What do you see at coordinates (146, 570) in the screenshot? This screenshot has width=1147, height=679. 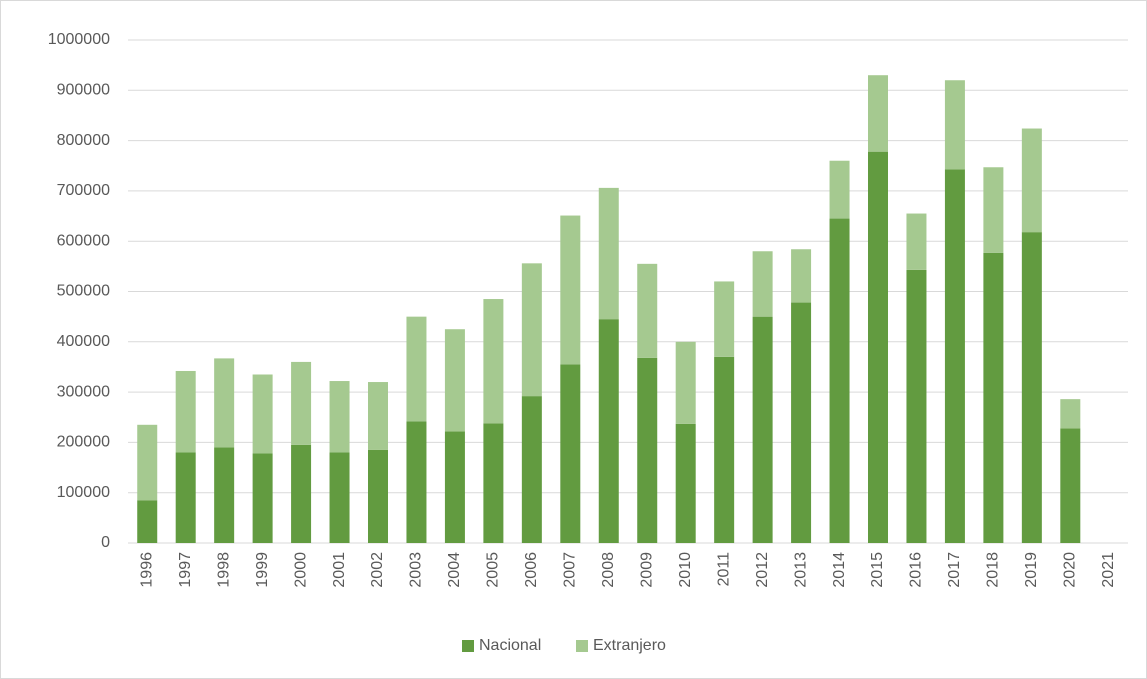 I see `x-tick-label: 1996` at bounding box center [146, 570].